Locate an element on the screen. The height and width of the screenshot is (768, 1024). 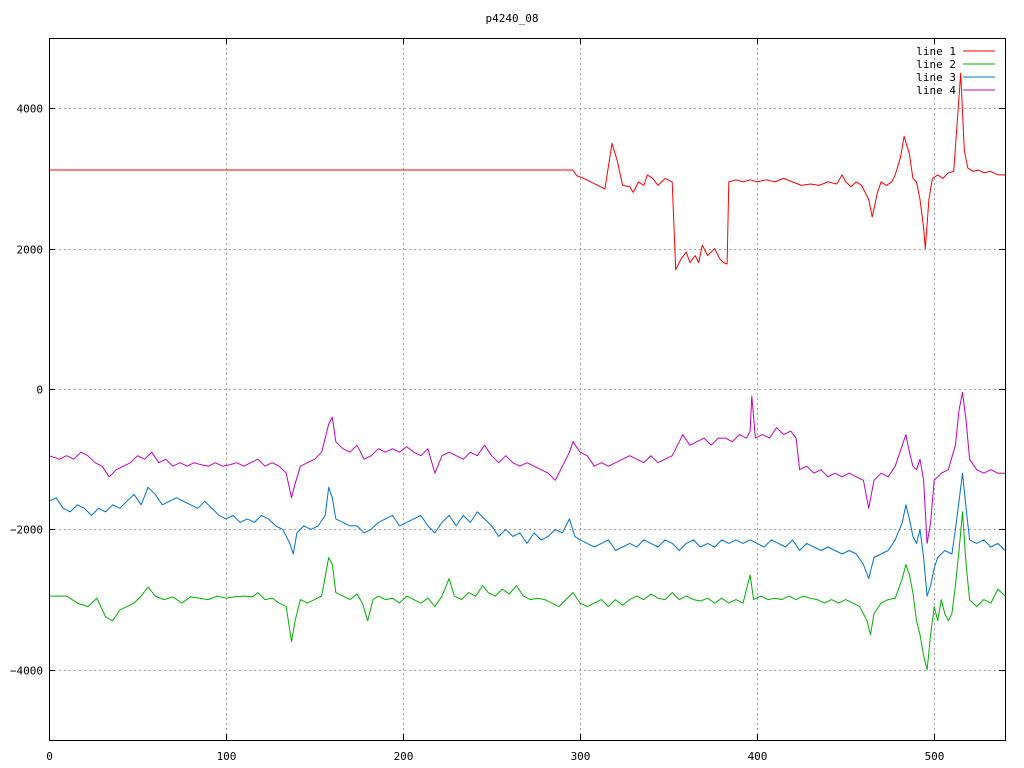
legend-label: line 2 is located at coordinates (936, 64).